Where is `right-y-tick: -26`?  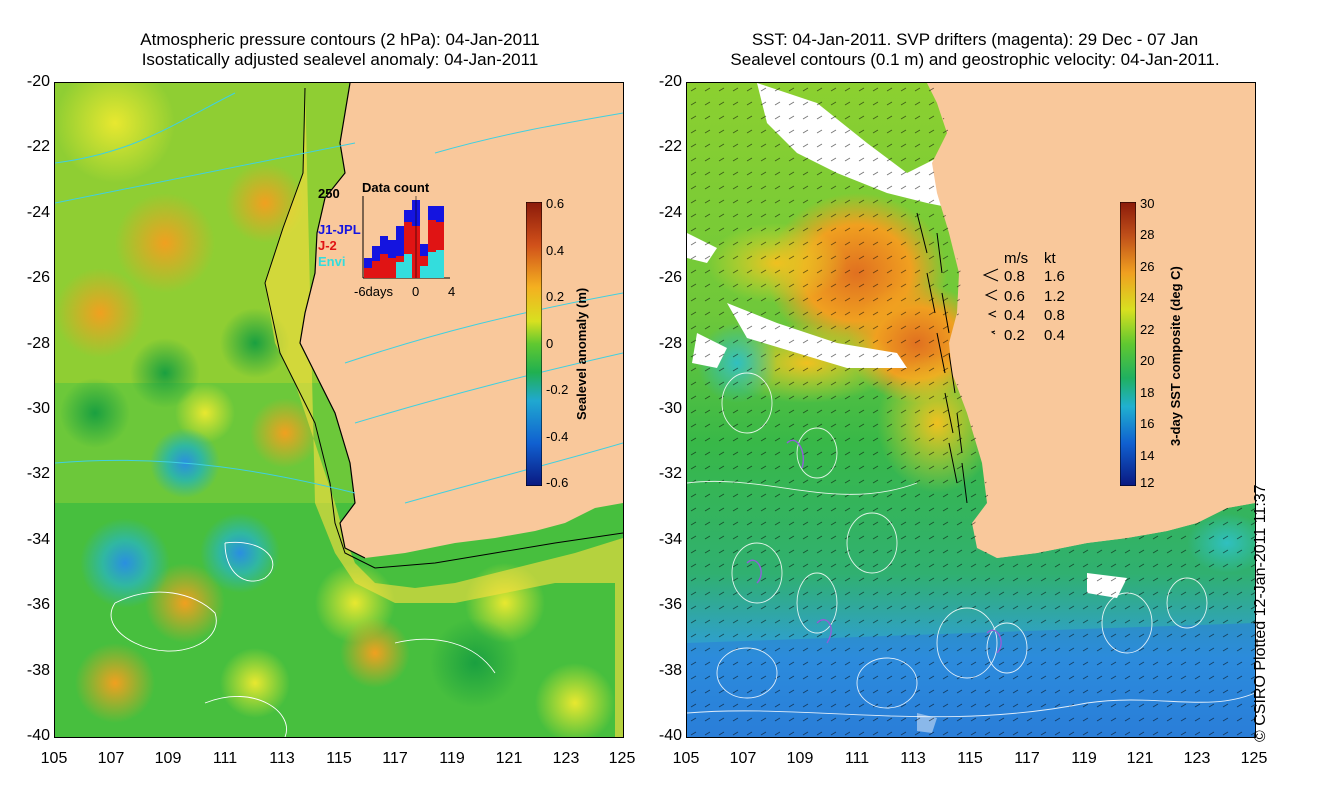 right-y-tick: -26 is located at coordinates (670, 277).